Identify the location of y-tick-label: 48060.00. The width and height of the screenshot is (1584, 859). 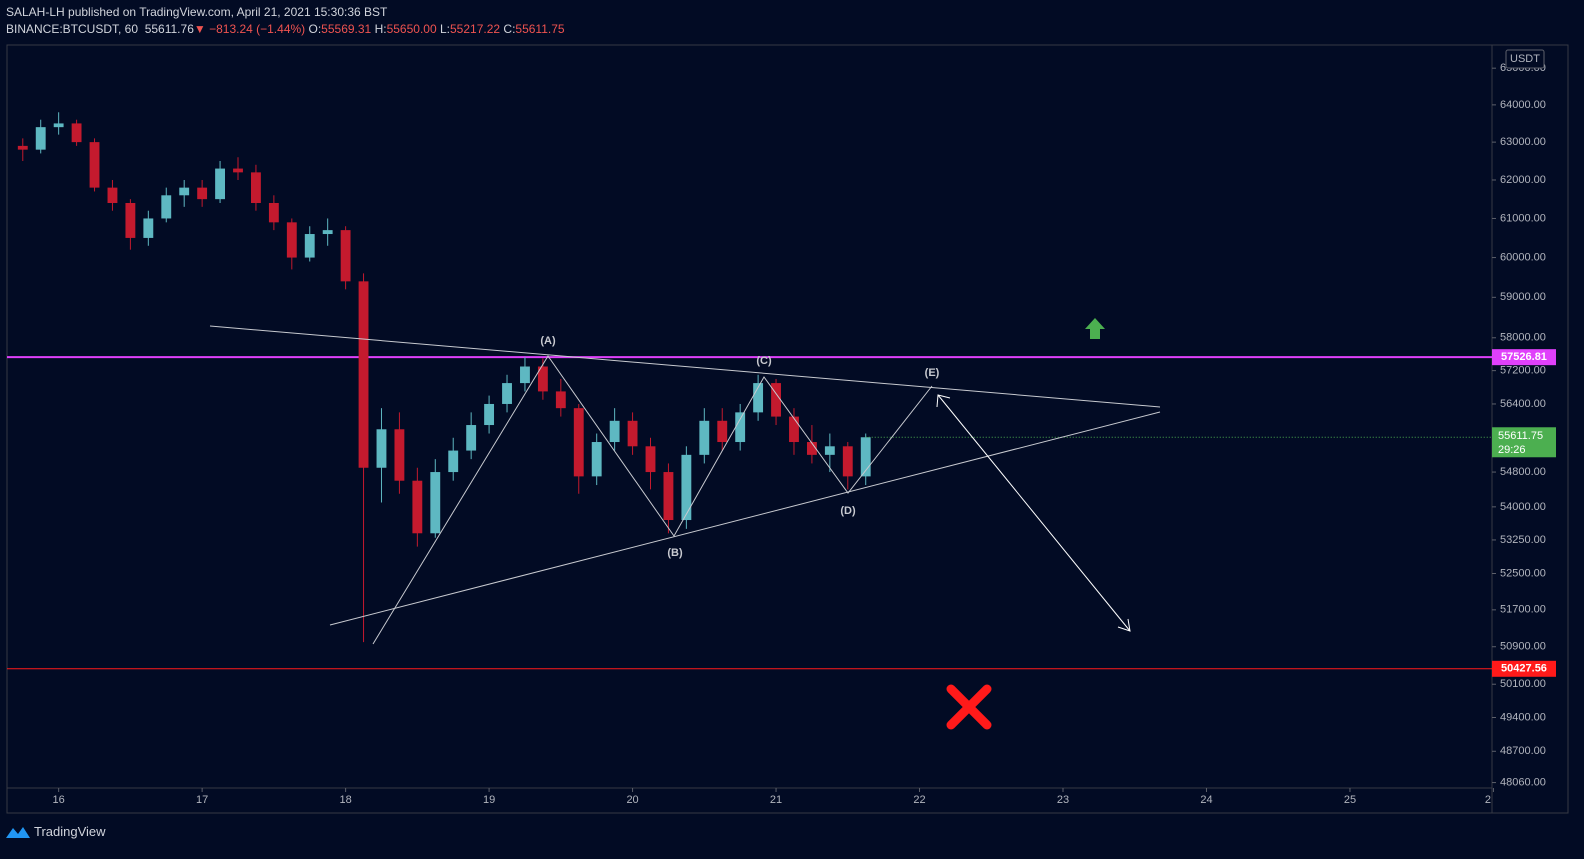
(1523, 782).